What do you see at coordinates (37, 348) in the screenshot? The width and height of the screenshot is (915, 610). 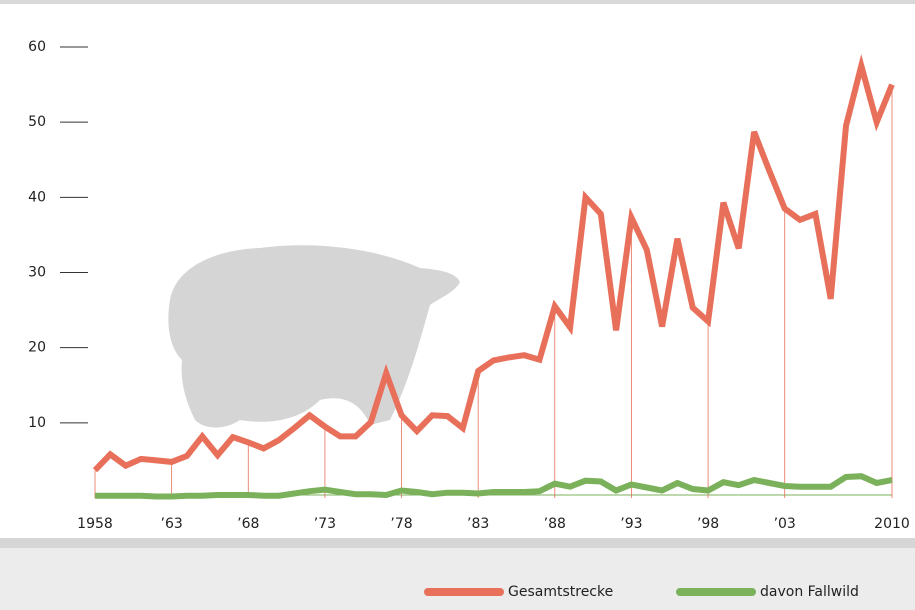 I see `y-tick-label: 20` at bounding box center [37, 348].